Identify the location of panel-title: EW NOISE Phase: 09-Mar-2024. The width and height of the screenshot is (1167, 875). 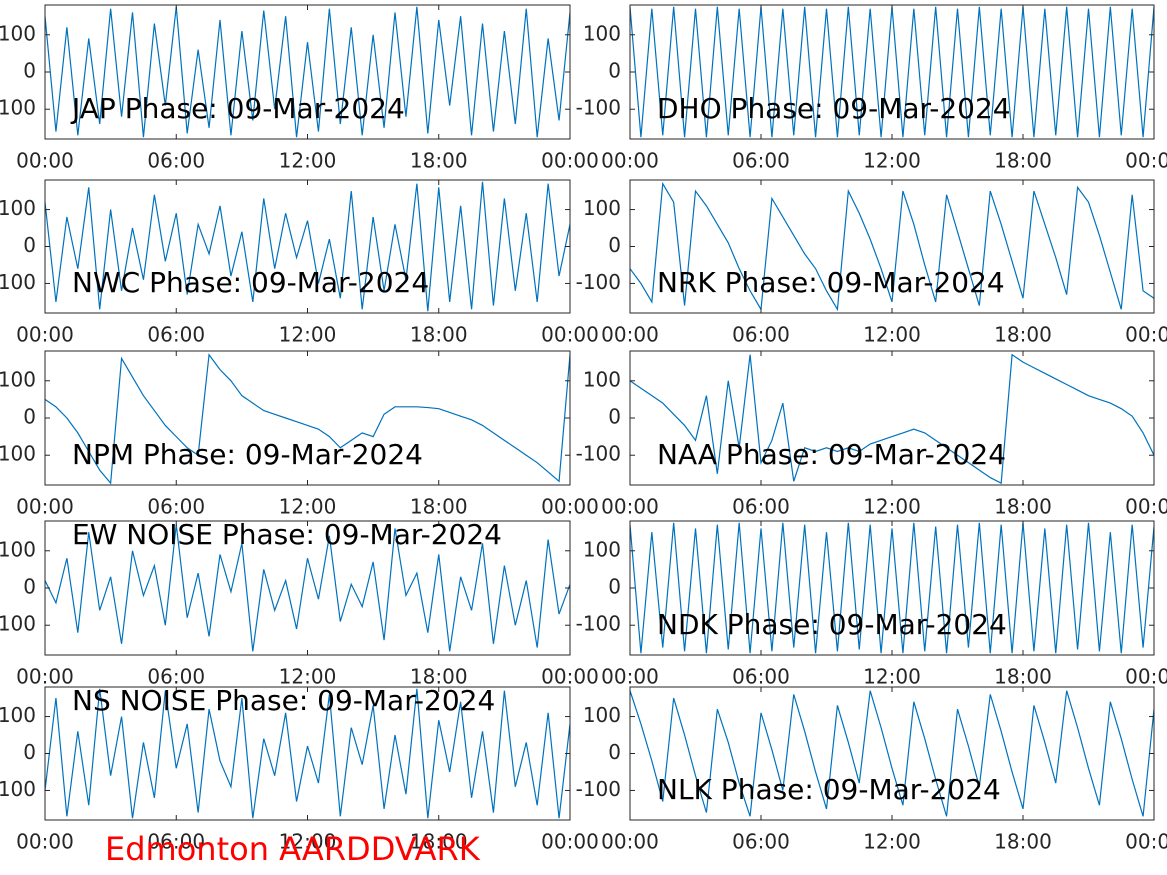
(287, 534).